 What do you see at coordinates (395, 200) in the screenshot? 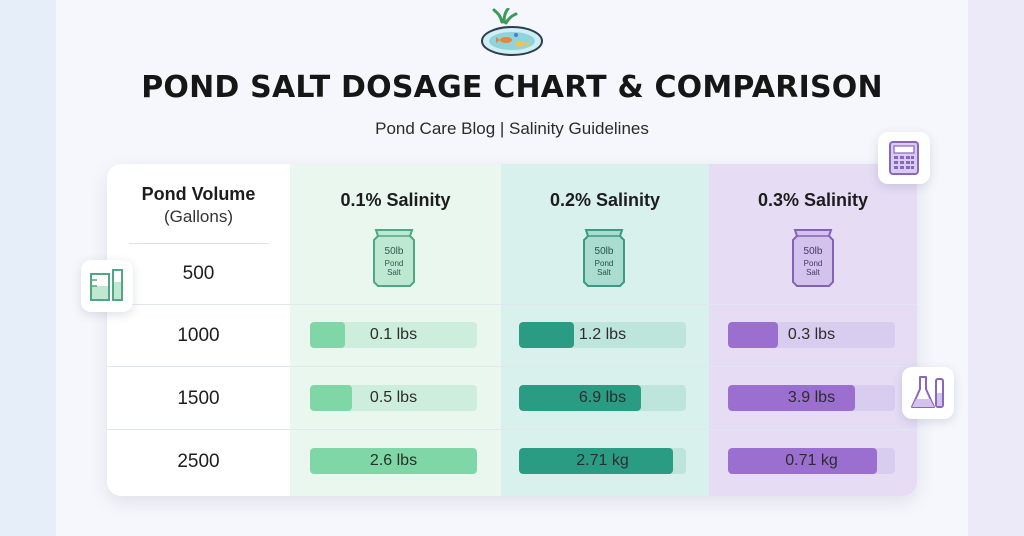
I see `column-header-0-1: 0.1% Salinity` at bounding box center [395, 200].